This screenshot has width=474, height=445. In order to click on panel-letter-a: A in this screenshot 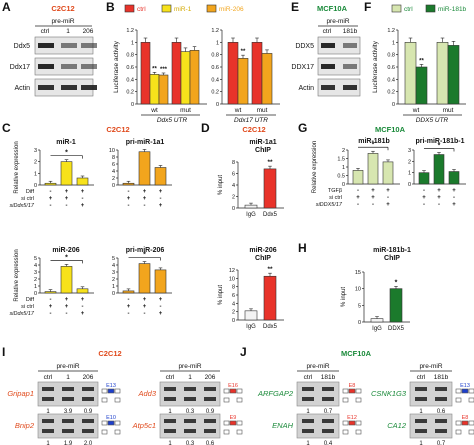, I will do `click(6, 7)`.